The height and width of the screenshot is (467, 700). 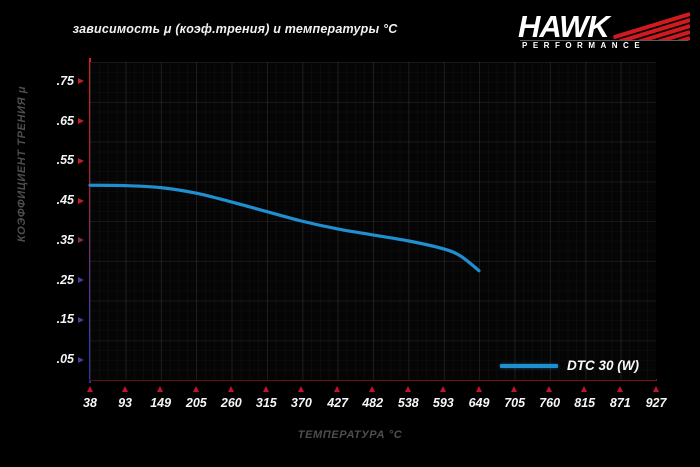 What do you see at coordinates (585, 403) in the screenshot?
I see `x-tick-label: 815` at bounding box center [585, 403].